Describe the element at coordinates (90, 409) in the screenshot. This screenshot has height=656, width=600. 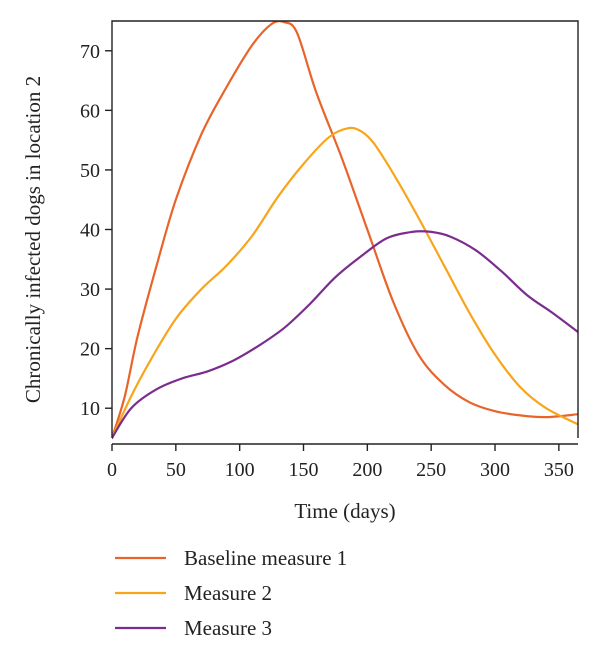
I see `y-tick-label: 10` at that location.